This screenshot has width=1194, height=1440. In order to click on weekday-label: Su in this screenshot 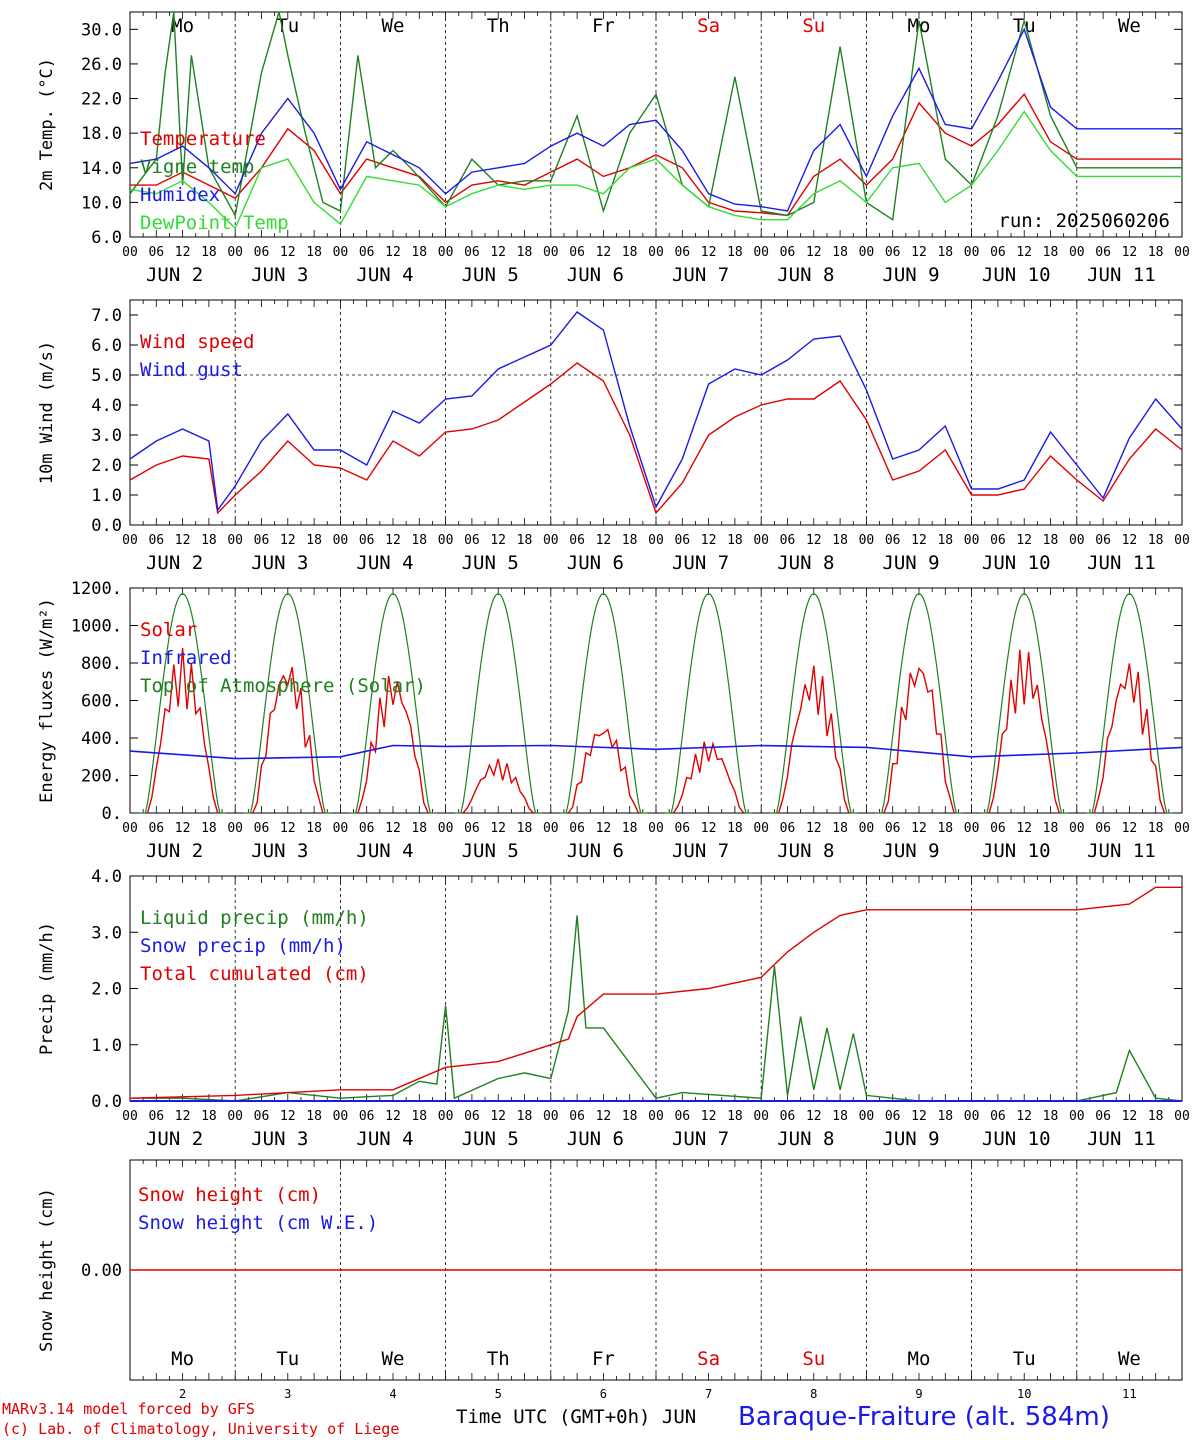, I will do `click(813, 1359)`.